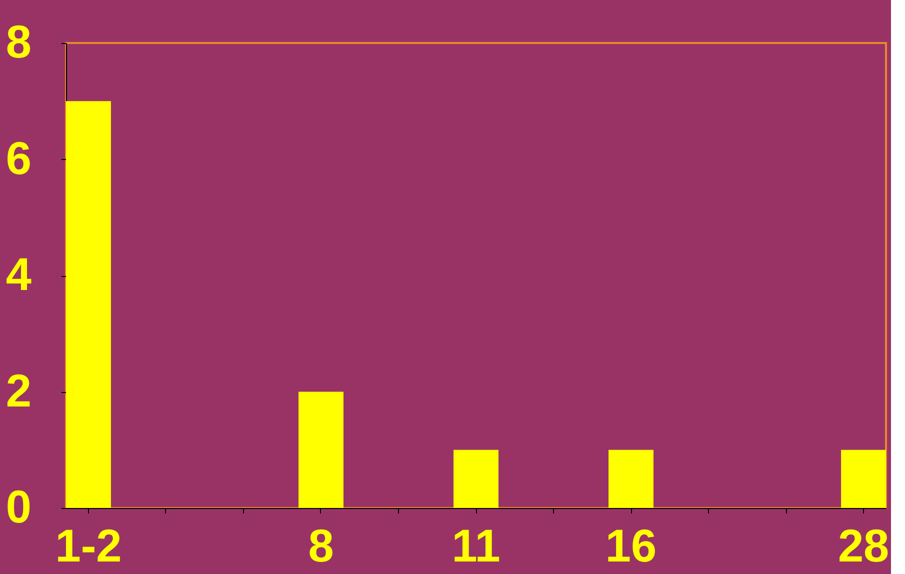 The image size is (905, 574). Describe the element at coordinates (476, 546) in the screenshot. I see `x-tick-label: 11` at that location.